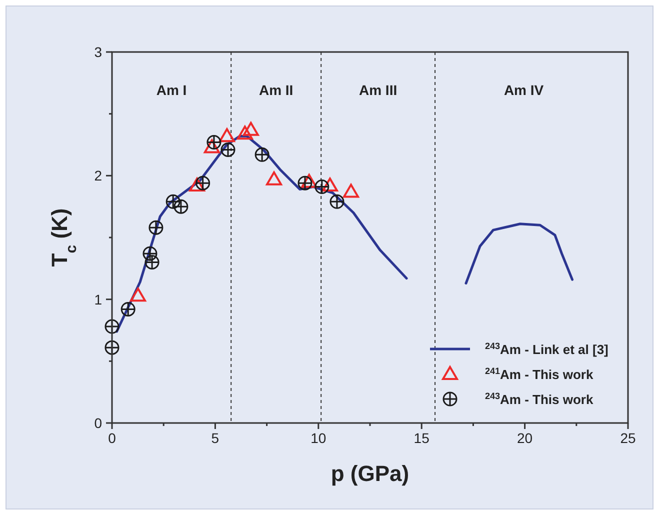 This screenshot has width=659, height=515. I want to click on annotation: Am III, so click(378, 90).